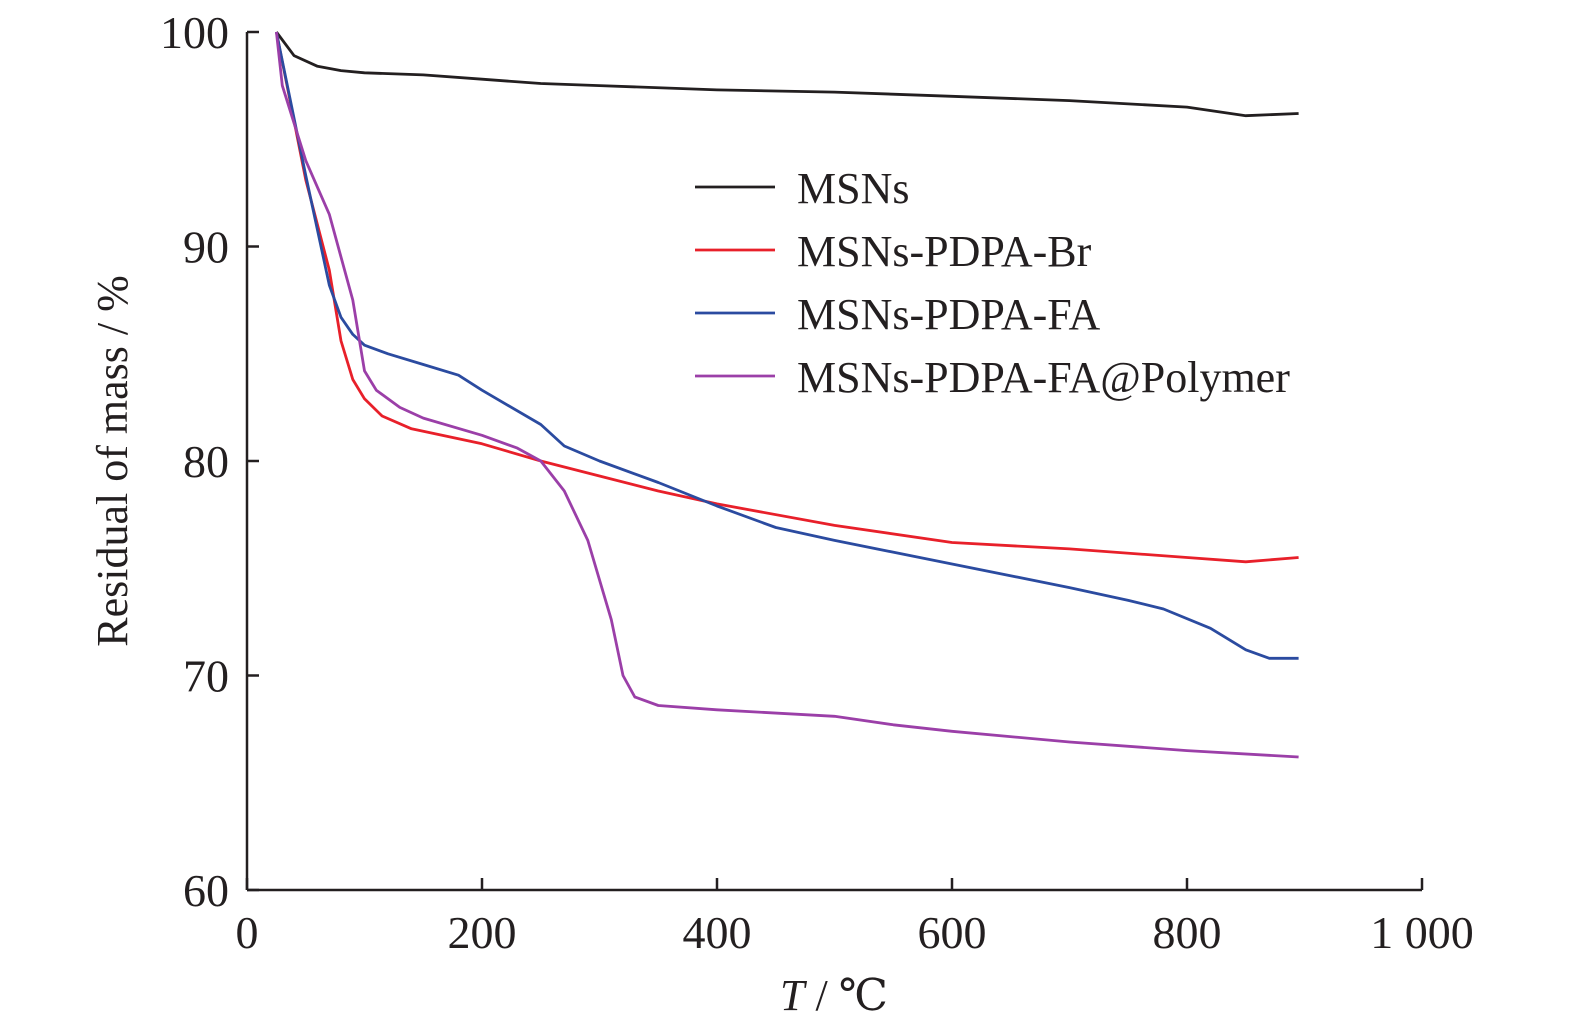 The height and width of the screenshot is (1033, 1575). I want to click on series-line-msns, so click(787, 74).